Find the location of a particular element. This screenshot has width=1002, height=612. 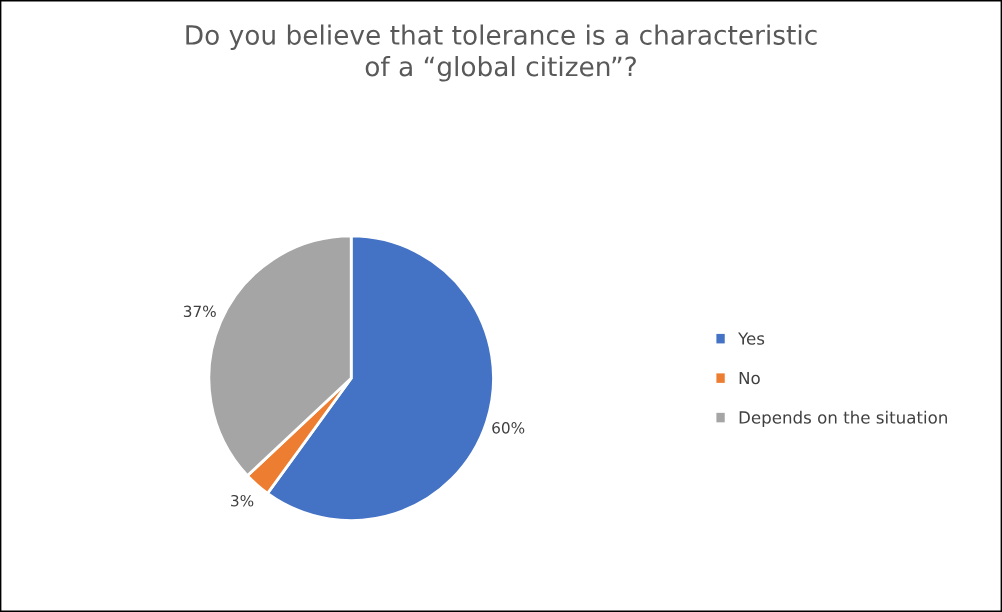

legend-label: Depends on the situation is located at coordinates (843, 418).